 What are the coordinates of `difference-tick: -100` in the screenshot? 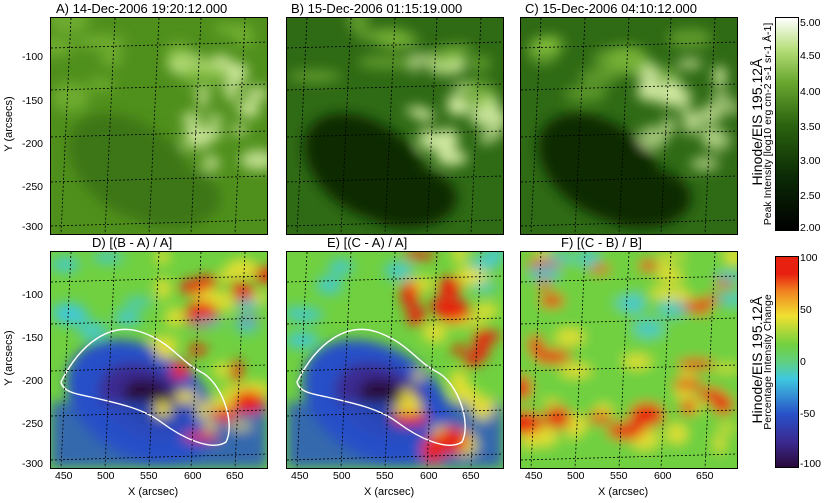 It's located at (811, 464).